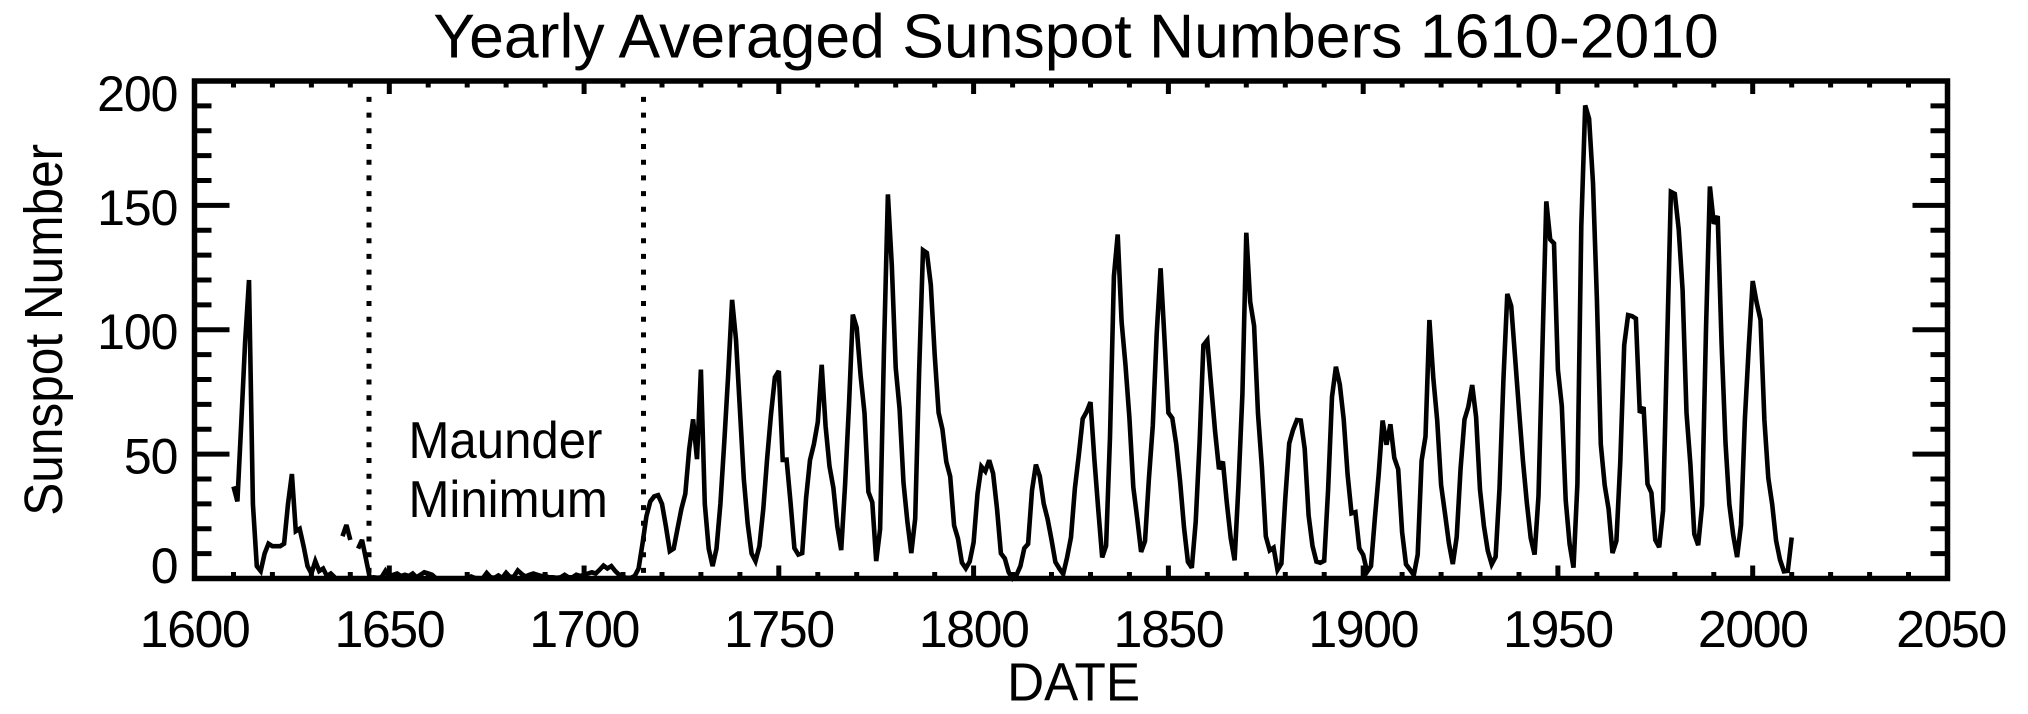  I want to click on svg-text: 1850, so click(1169, 630).